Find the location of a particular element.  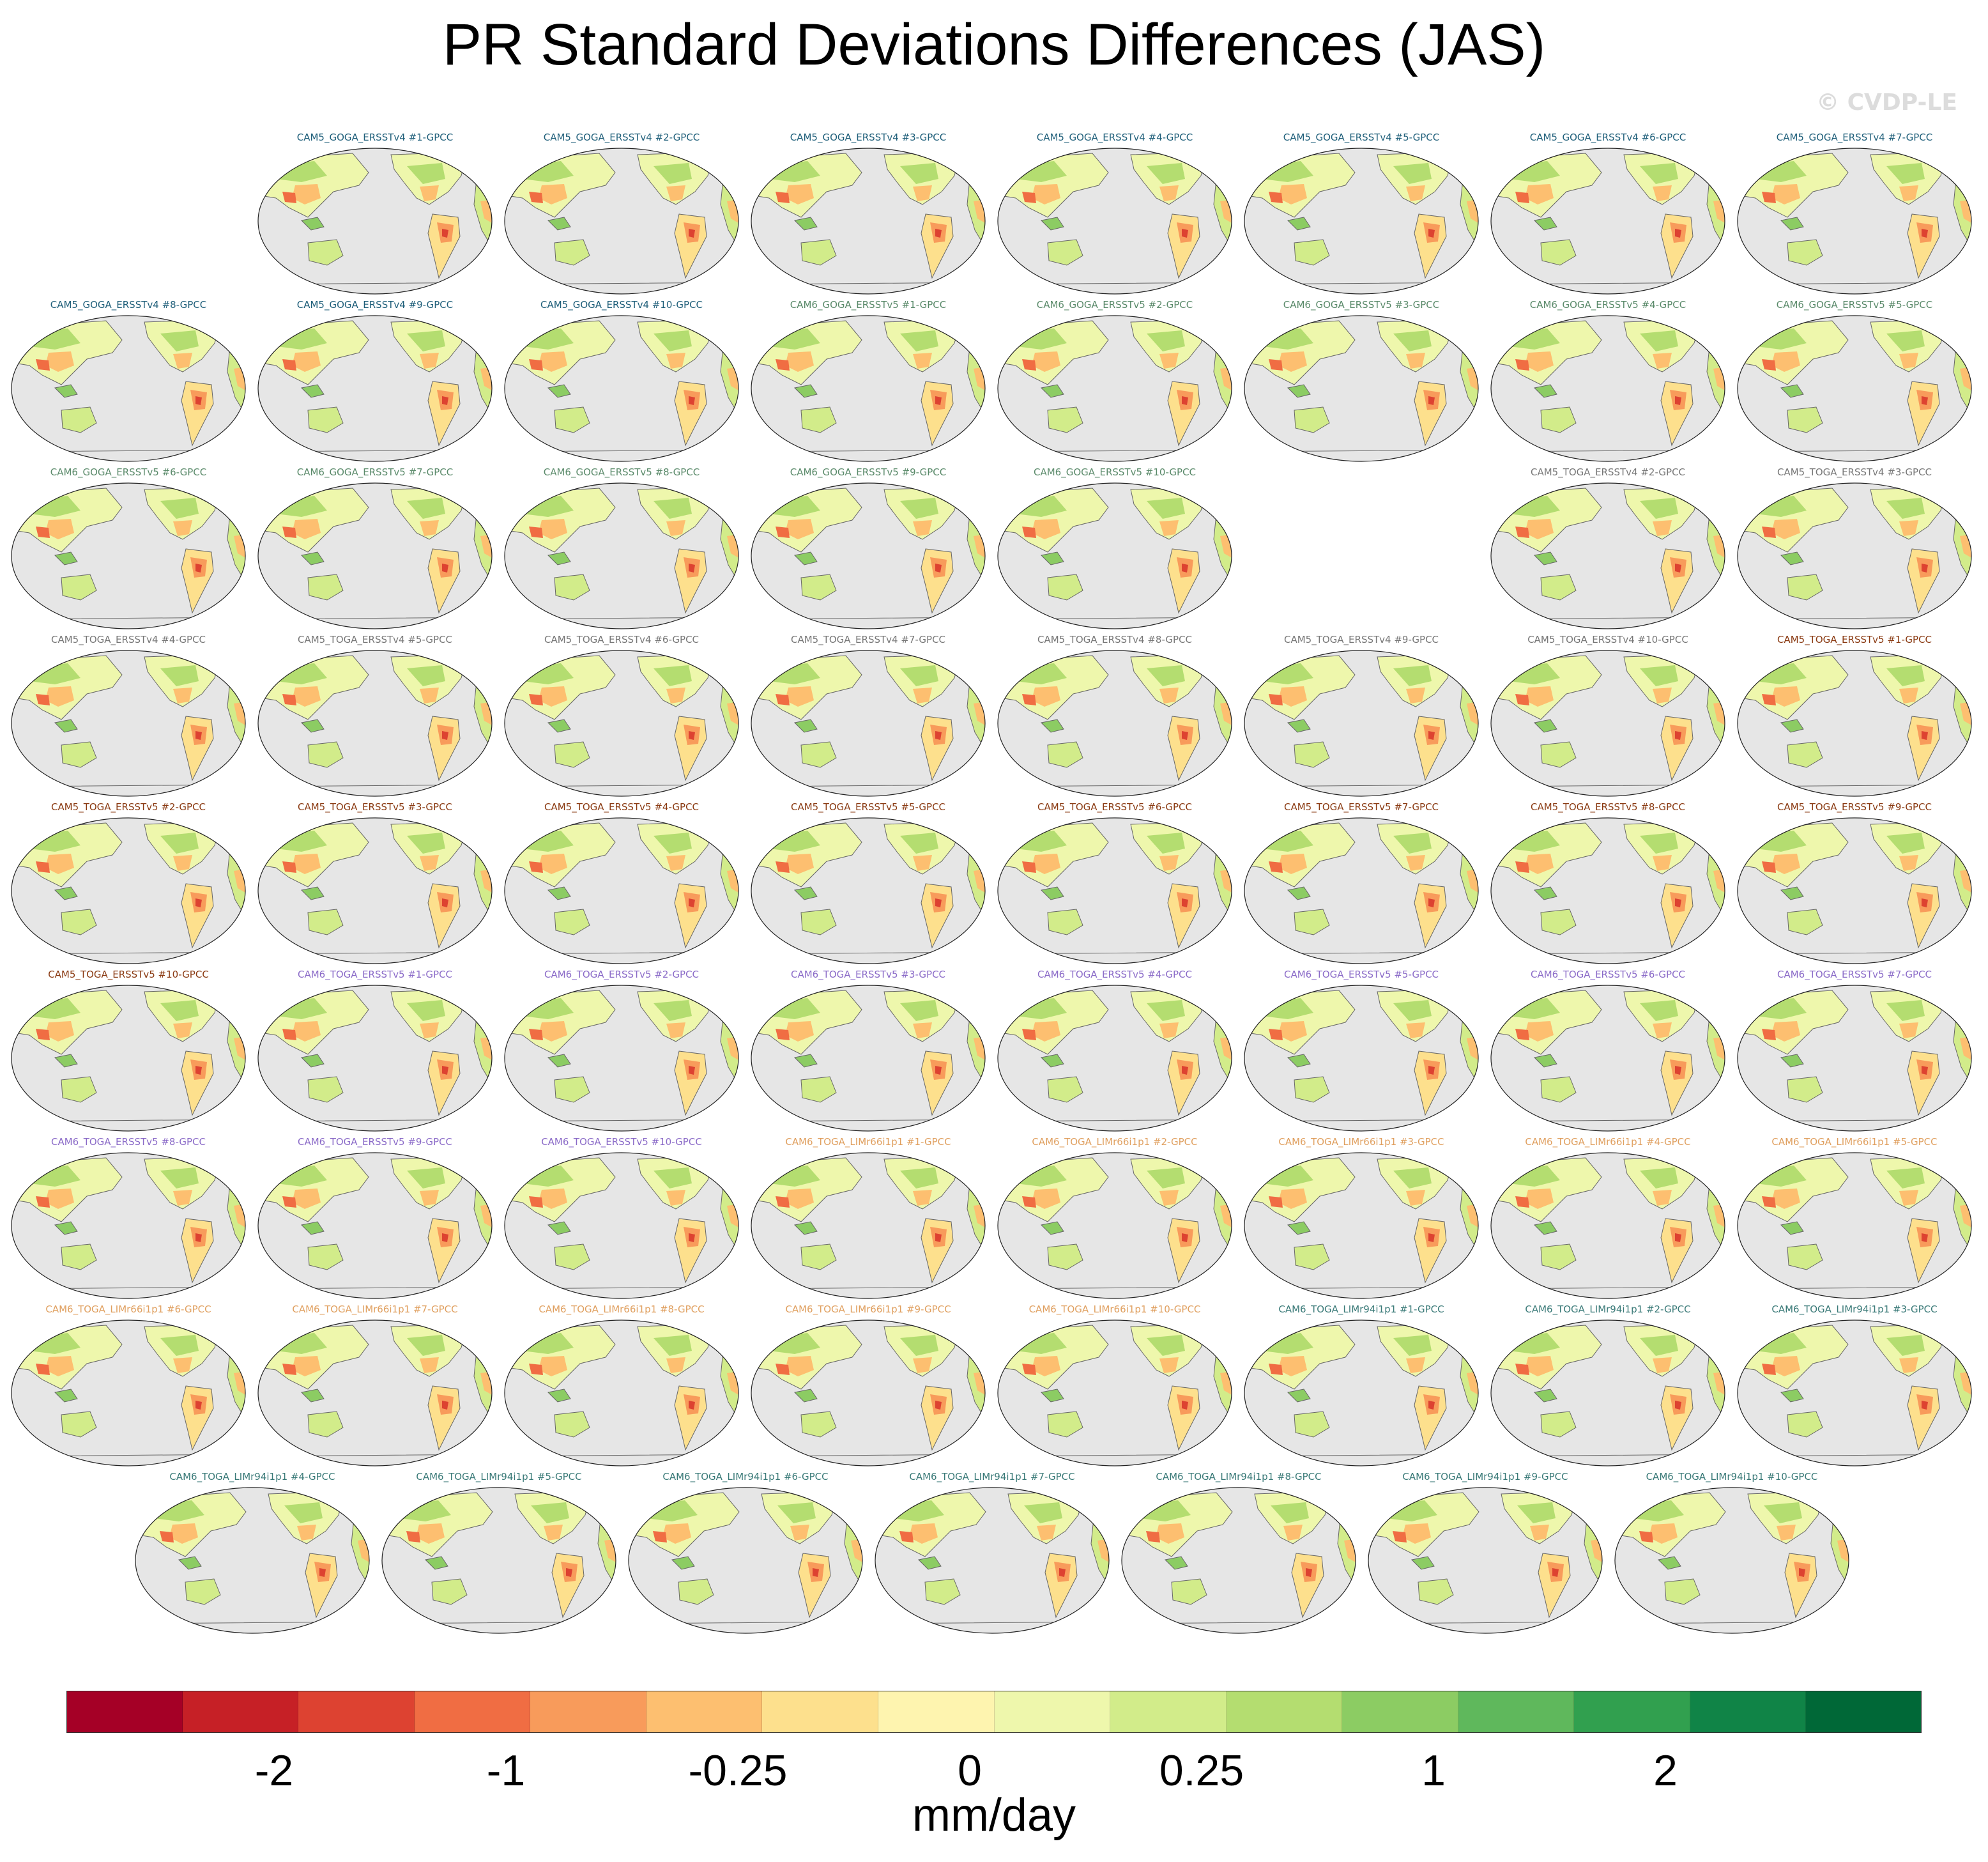

map-panel-label: CAM5_TOGA_ERSSTv5 #7-GPCC is located at coordinates (1361, 807).